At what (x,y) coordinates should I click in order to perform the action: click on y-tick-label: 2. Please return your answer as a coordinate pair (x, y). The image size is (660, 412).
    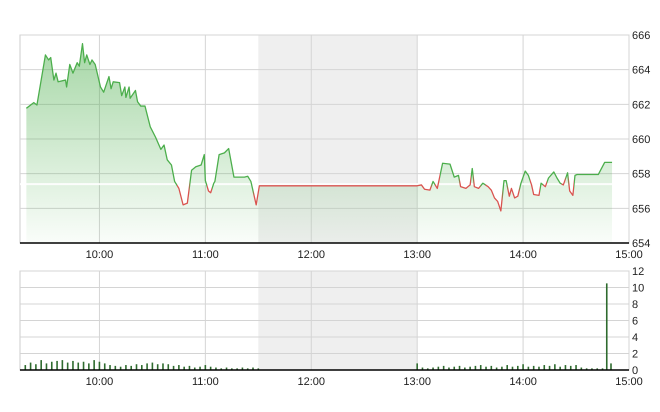
    Looking at the image, I should click on (635, 354).